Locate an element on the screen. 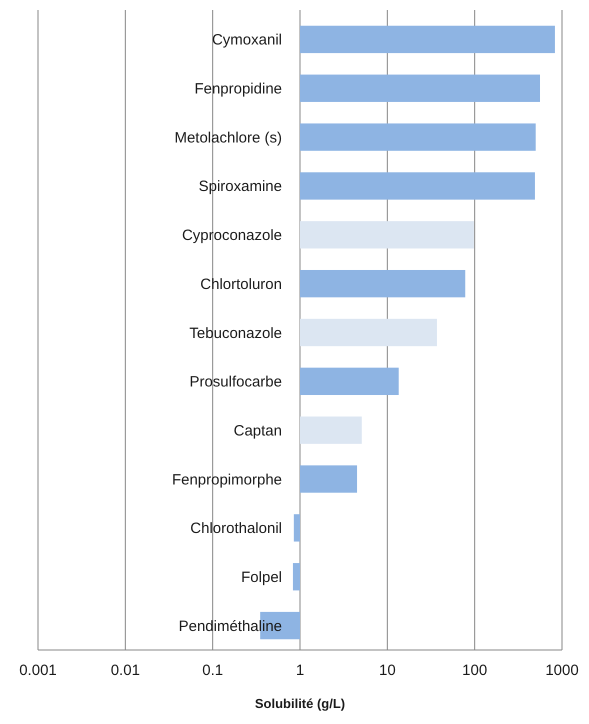 This screenshot has height=724, width=589. y-tick-label: Fenpropidine is located at coordinates (238, 89).